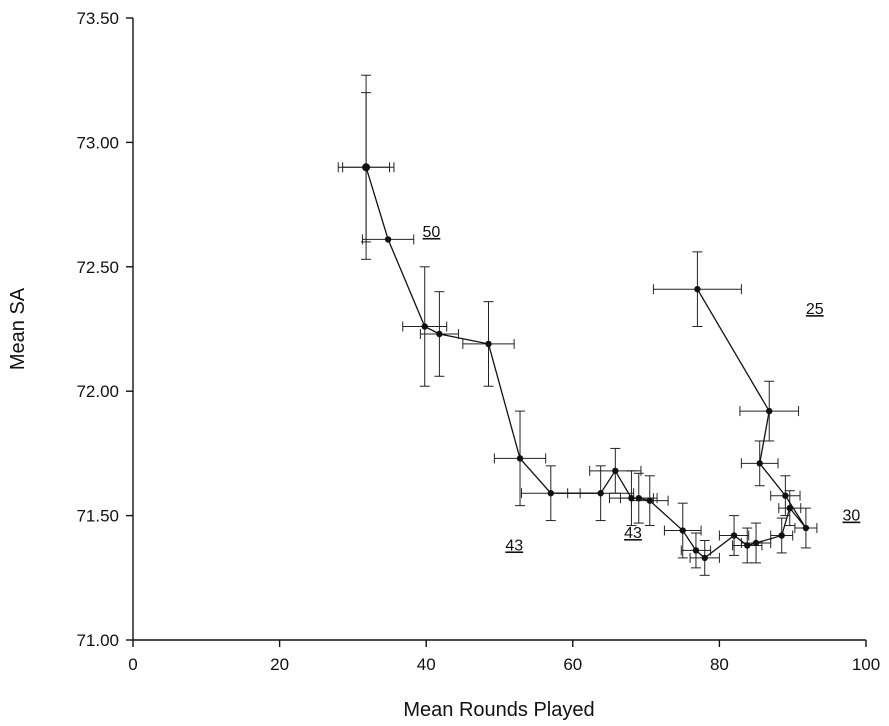  I want to click on x-tick-label: 20, so click(279, 664).